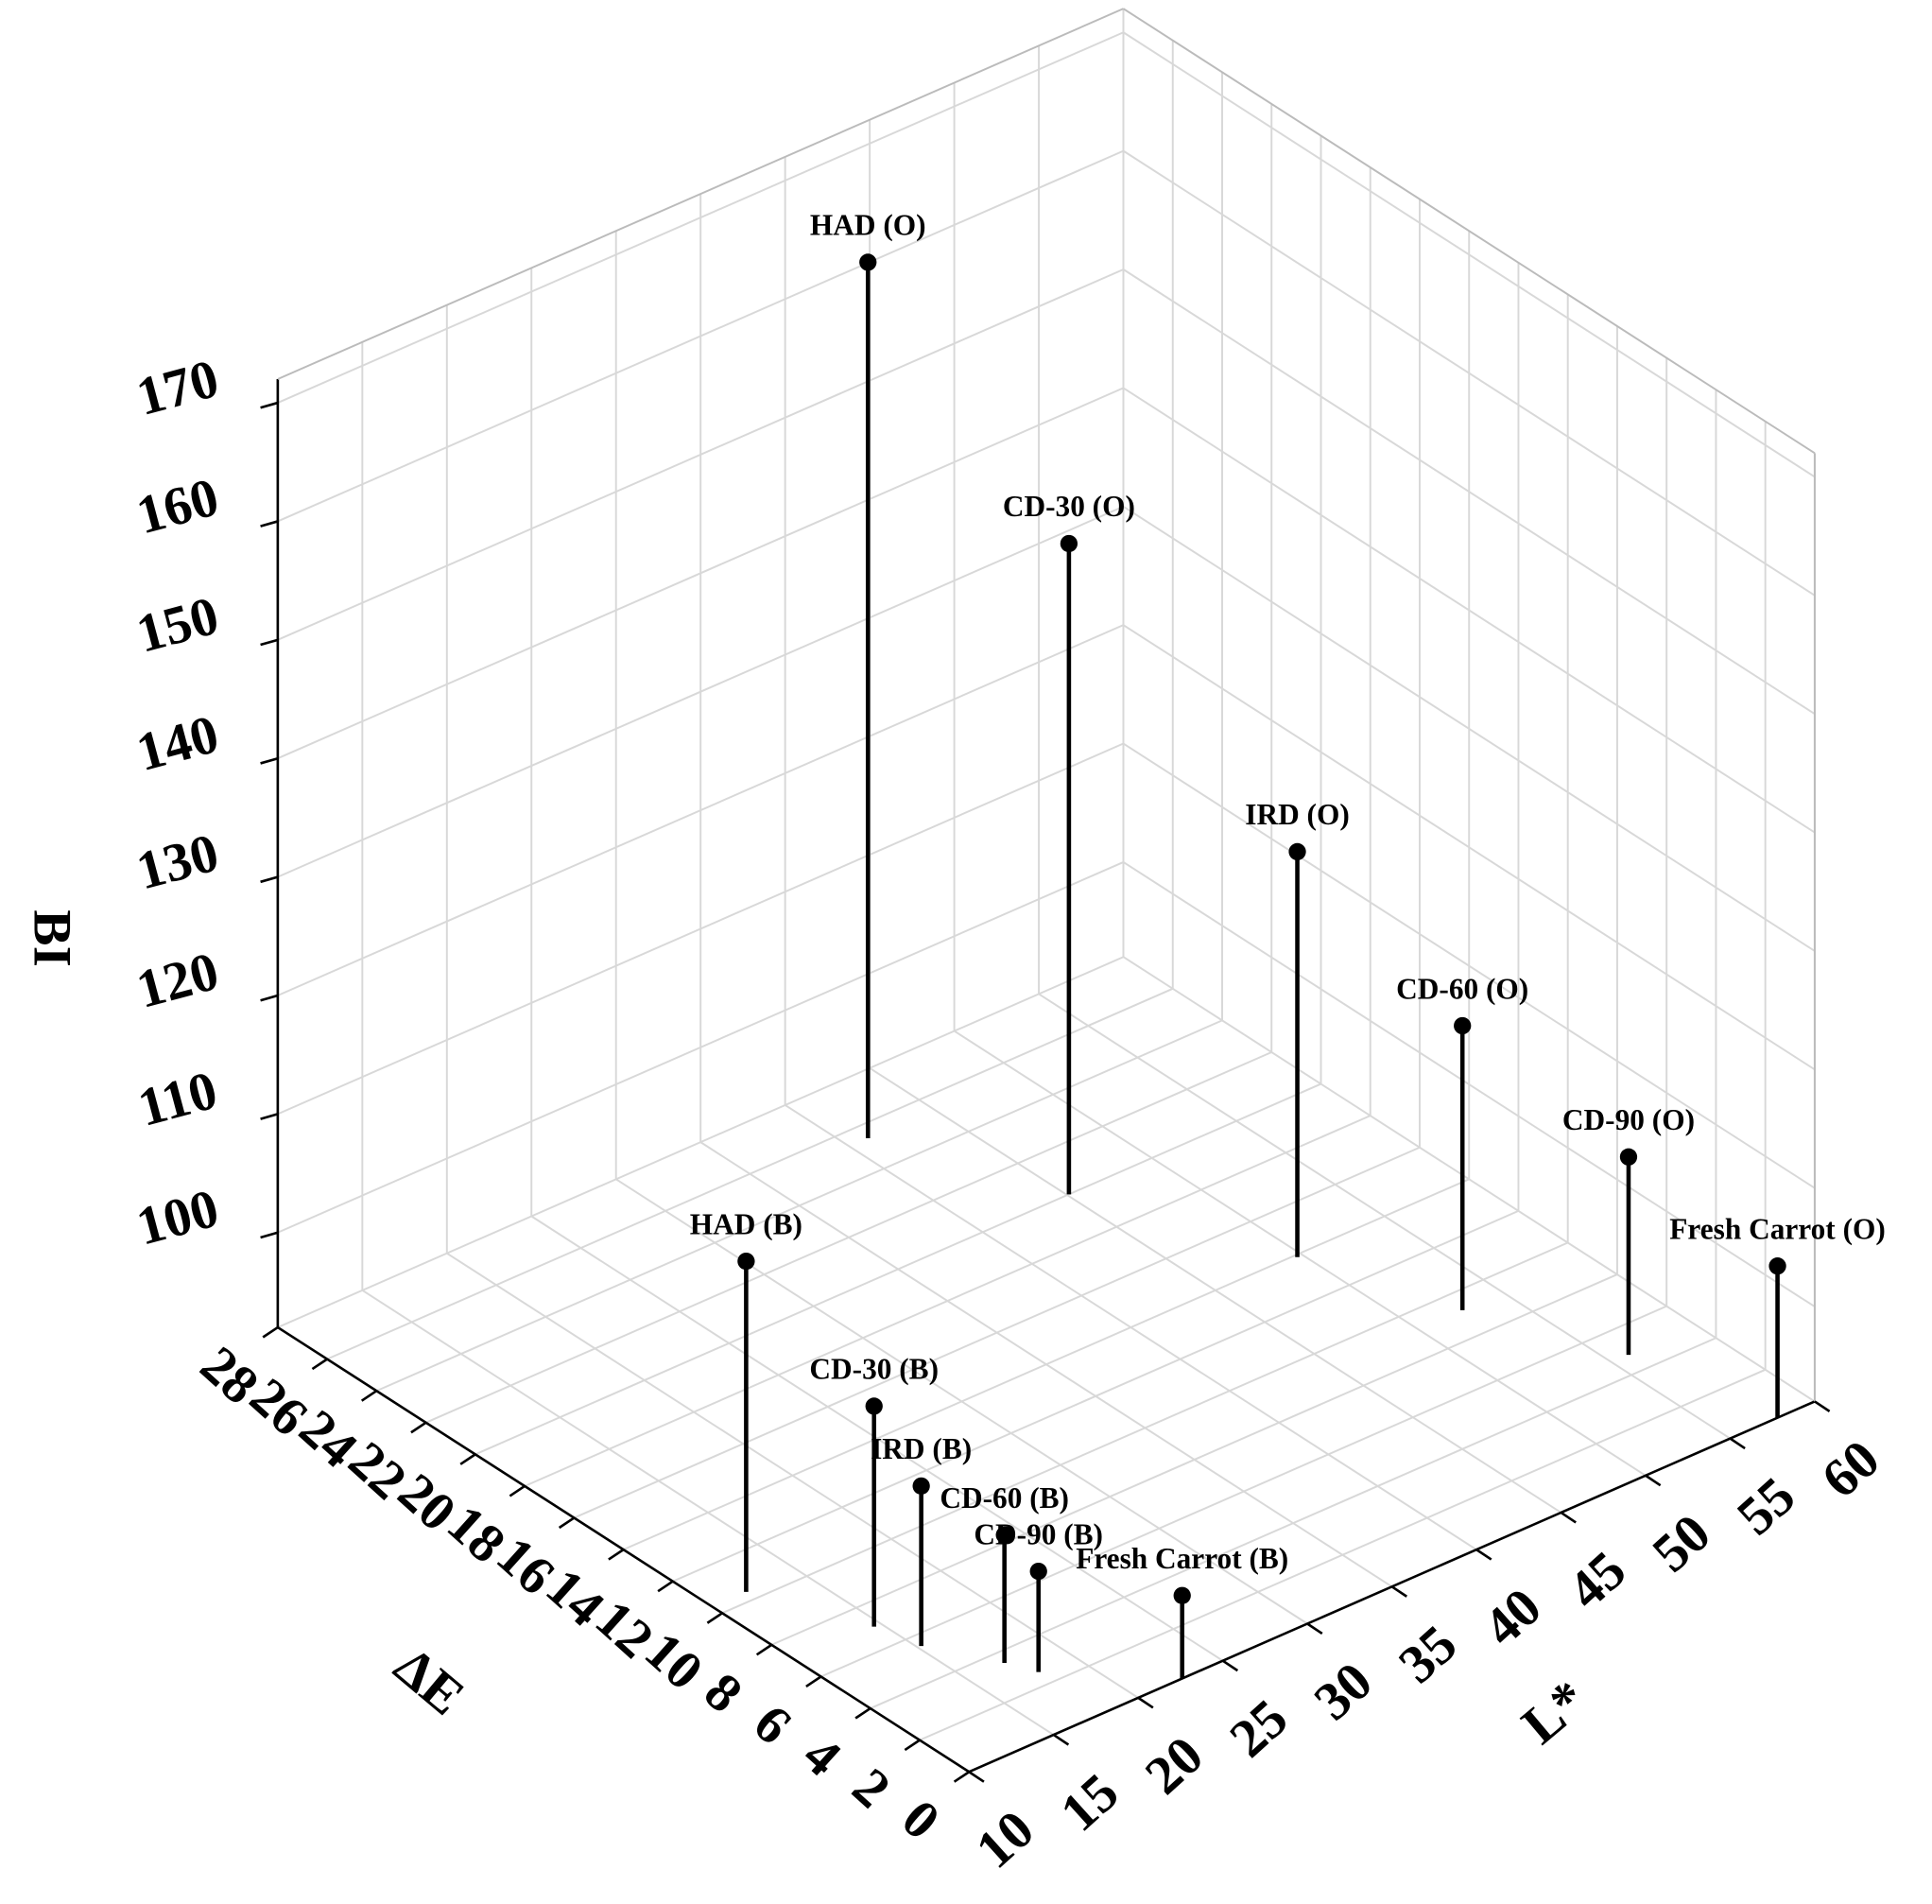  Describe the element at coordinates (1597, 1580) in the screenshot. I see `x-tick-label: 45` at that location.